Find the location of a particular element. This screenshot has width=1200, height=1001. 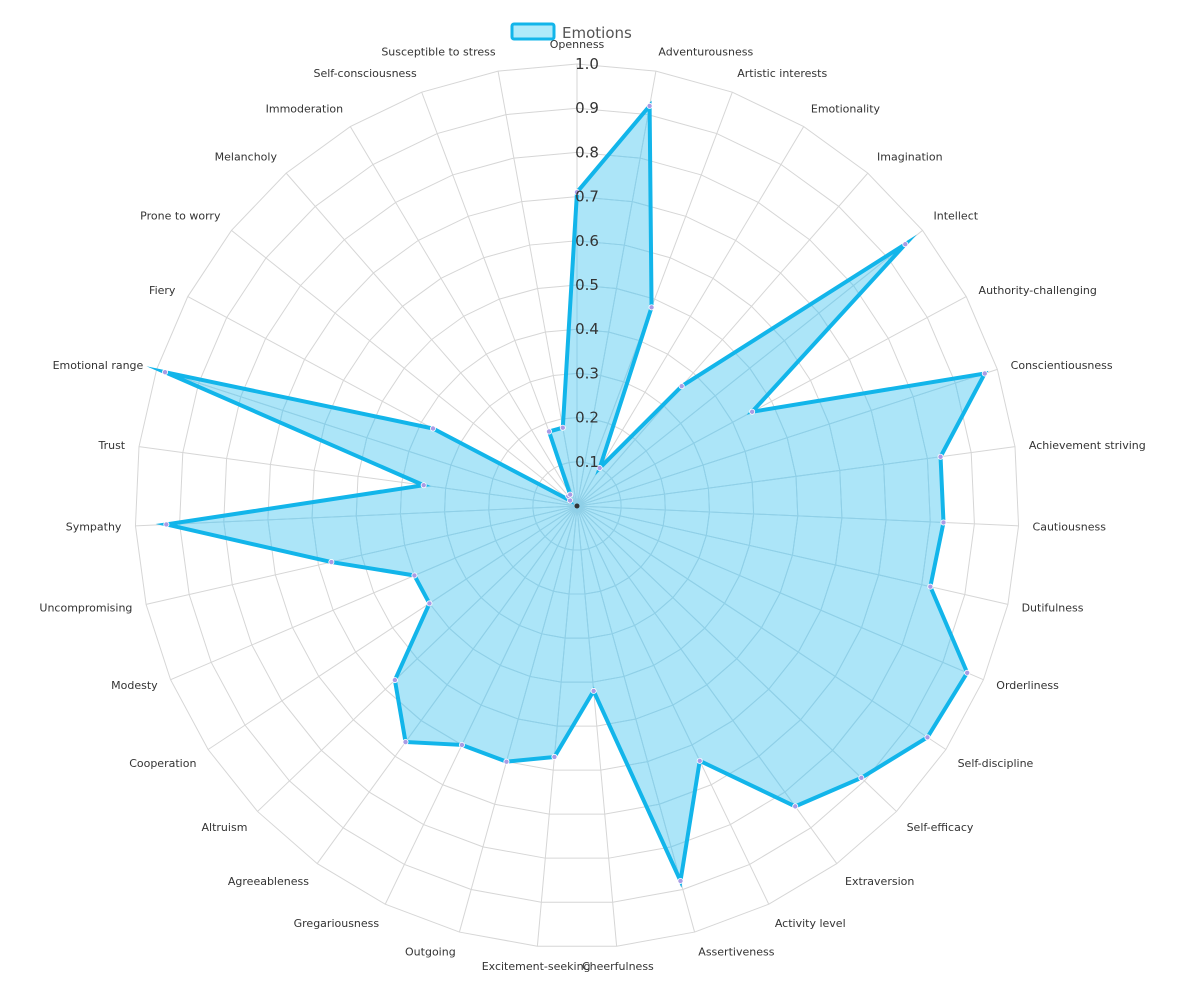

category-label: Immoderation is located at coordinates (305, 109).